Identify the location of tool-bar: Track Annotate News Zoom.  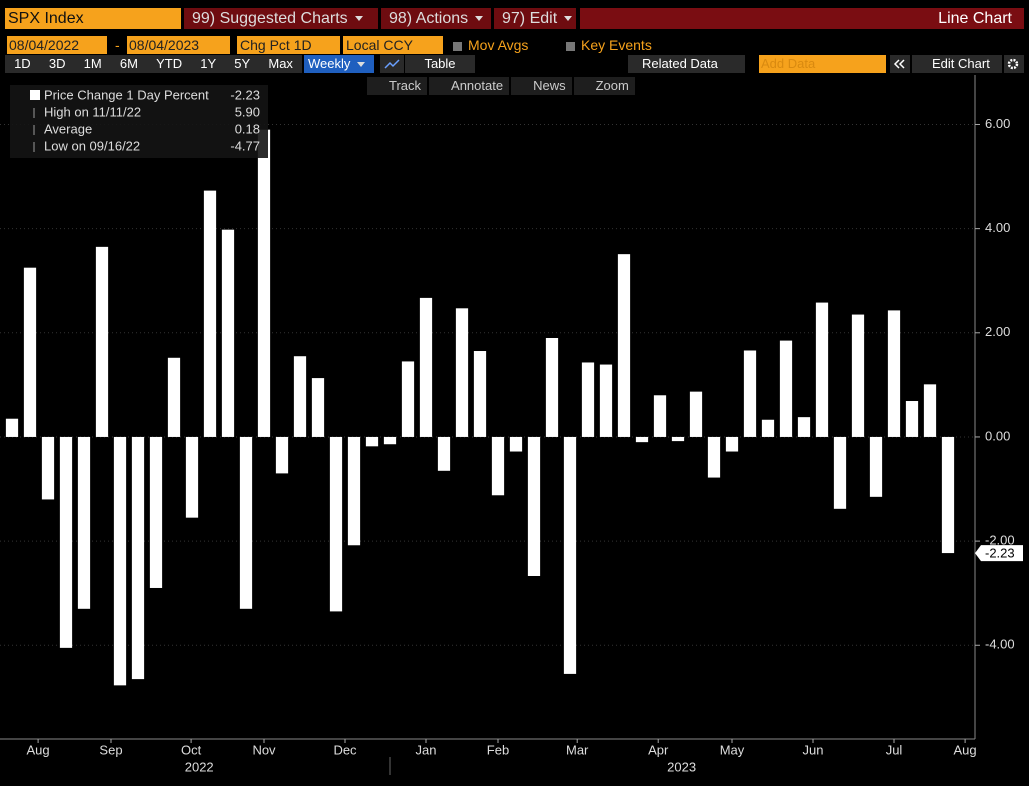
(501, 86).